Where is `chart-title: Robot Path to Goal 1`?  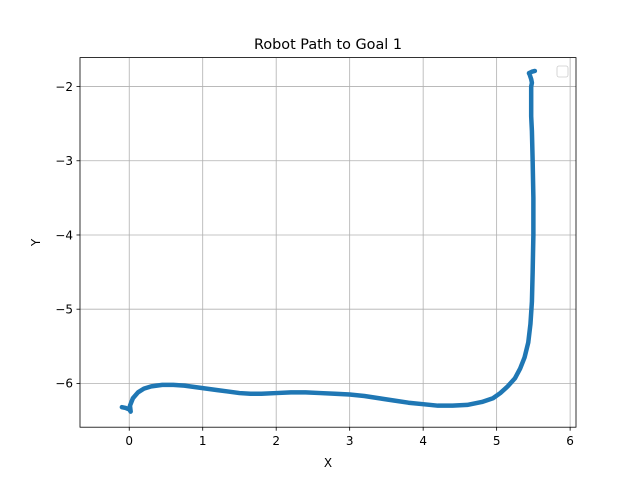
chart-title: Robot Path to Goal 1 is located at coordinates (328, 45).